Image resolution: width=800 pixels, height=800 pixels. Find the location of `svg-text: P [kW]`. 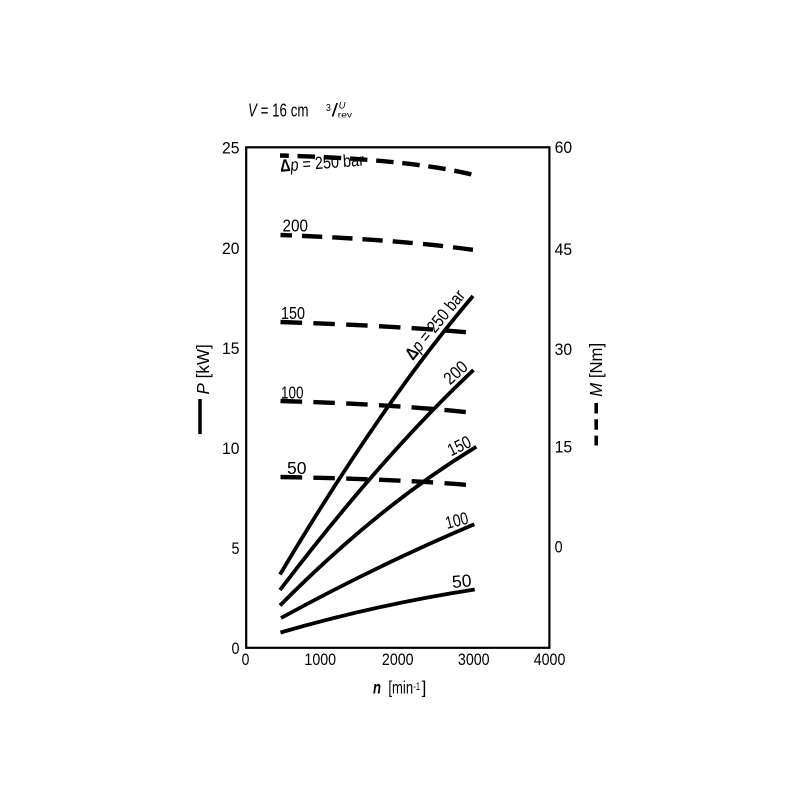

svg-text: P [kW] is located at coordinates (203, 369).